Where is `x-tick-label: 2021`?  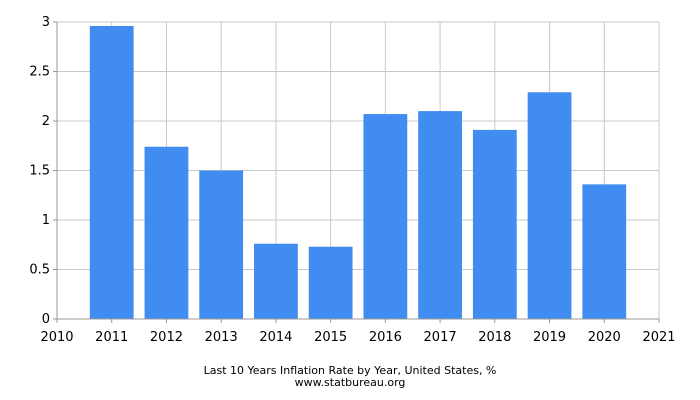 x-tick-label: 2021 is located at coordinates (658, 337).